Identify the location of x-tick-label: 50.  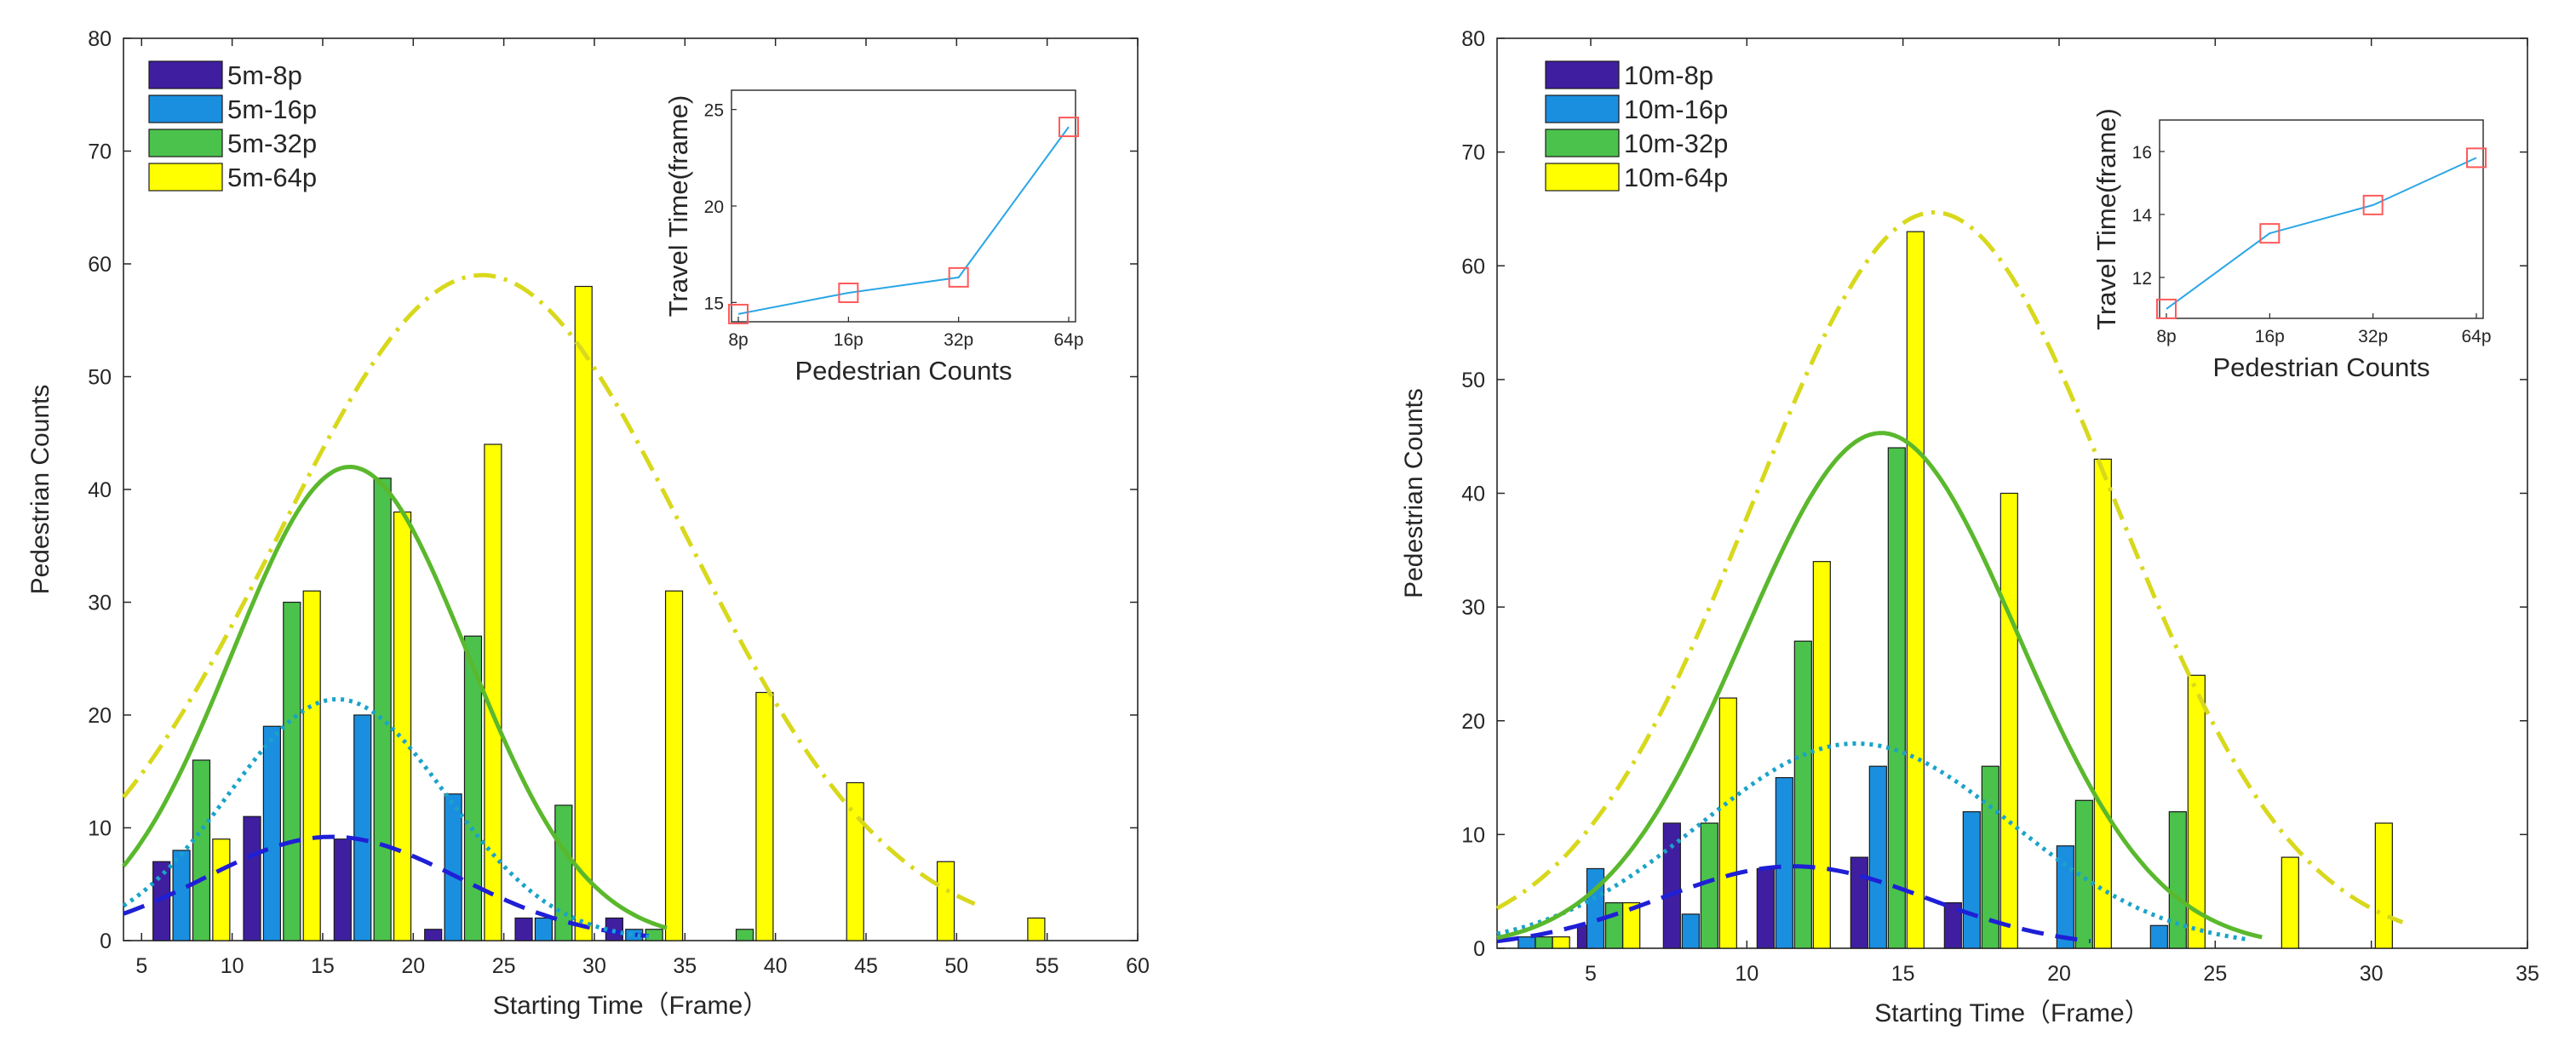
(956, 966).